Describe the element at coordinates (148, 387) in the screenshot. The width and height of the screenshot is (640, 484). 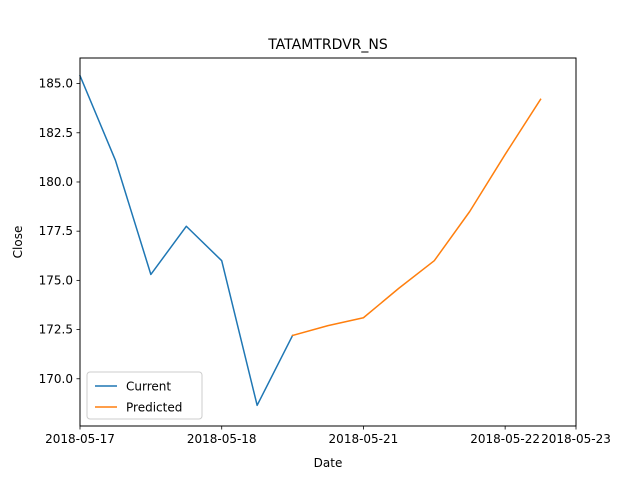
I see `legend-label: Current` at that location.